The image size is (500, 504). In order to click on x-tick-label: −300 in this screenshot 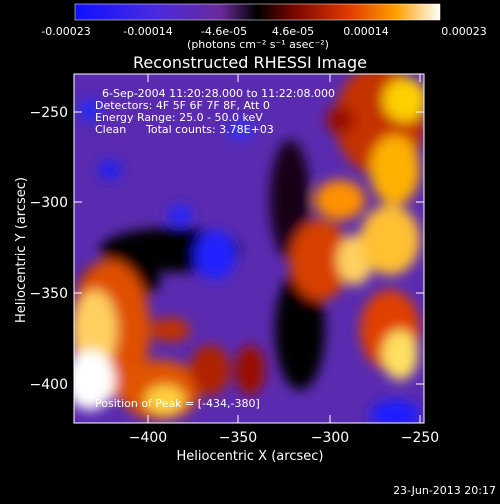, I will do `click(330, 438)`.